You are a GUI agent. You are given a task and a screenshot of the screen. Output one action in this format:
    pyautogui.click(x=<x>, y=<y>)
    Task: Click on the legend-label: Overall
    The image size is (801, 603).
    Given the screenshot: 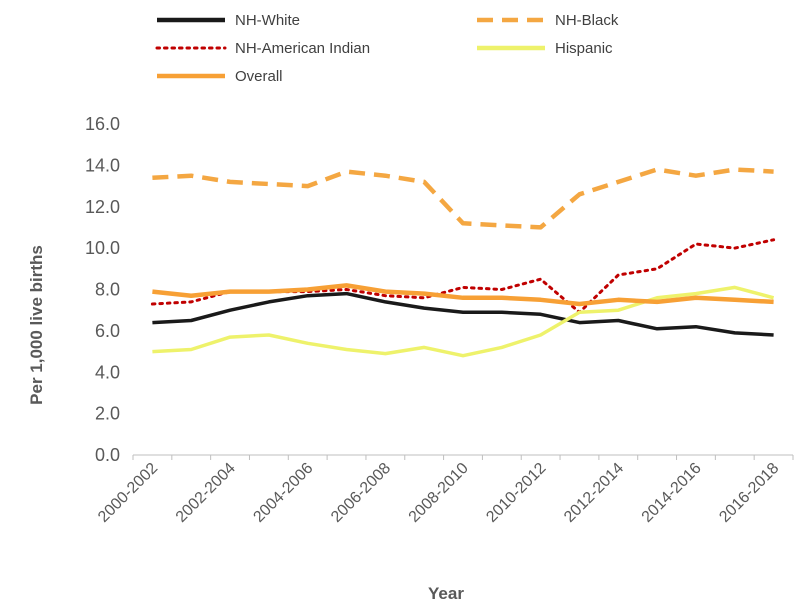 What is the action you would take?
    pyautogui.click(x=259, y=76)
    